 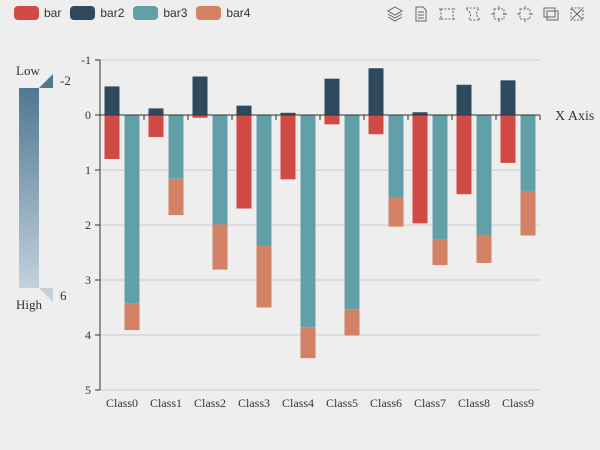 I want to click on y-tick-label: 3, so click(x=88, y=280).